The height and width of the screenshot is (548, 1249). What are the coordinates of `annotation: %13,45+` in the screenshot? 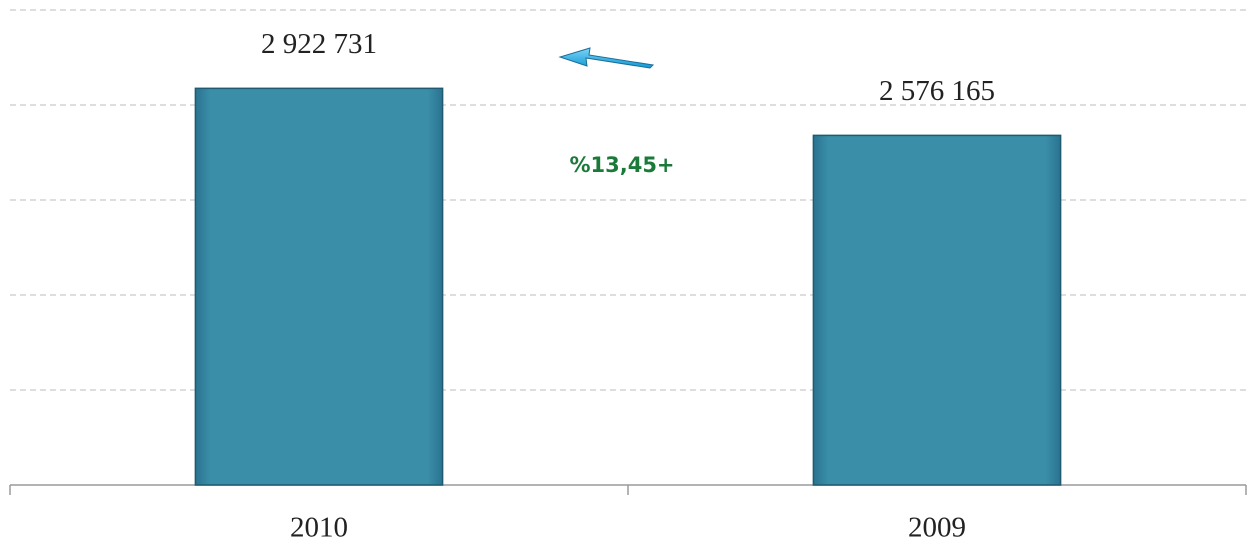 It's located at (621, 165).